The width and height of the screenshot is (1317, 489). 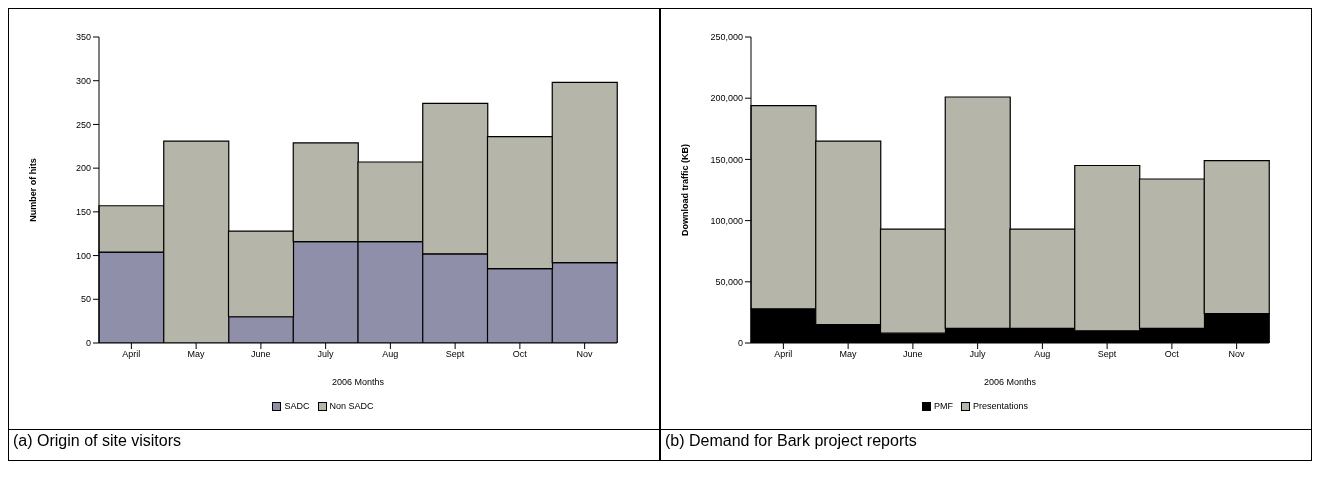 What do you see at coordinates (726, 37) in the screenshot?
I see `y-tick-label: 250,000` at bounding box center [726, 37].